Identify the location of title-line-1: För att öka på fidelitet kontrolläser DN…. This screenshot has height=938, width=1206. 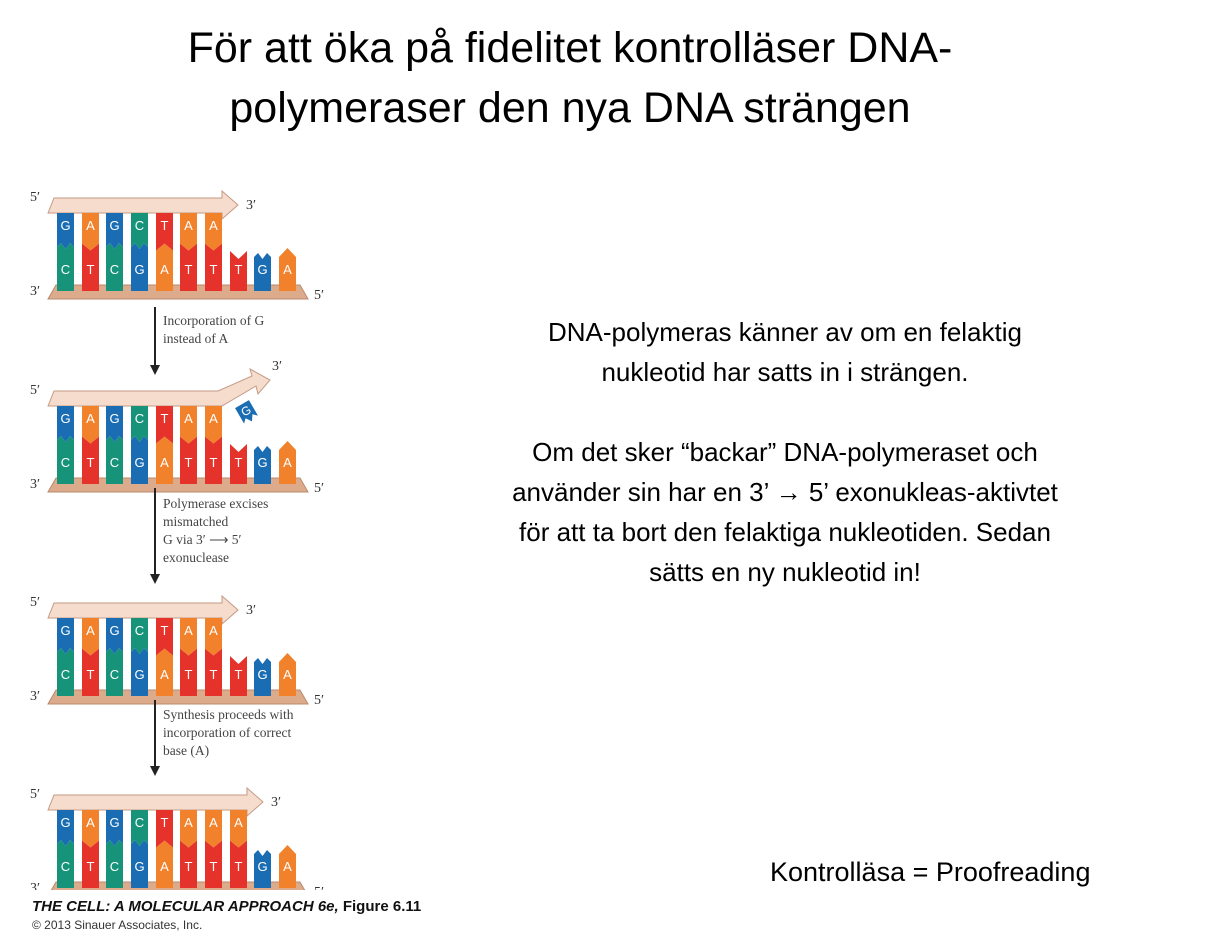
(570, 48).